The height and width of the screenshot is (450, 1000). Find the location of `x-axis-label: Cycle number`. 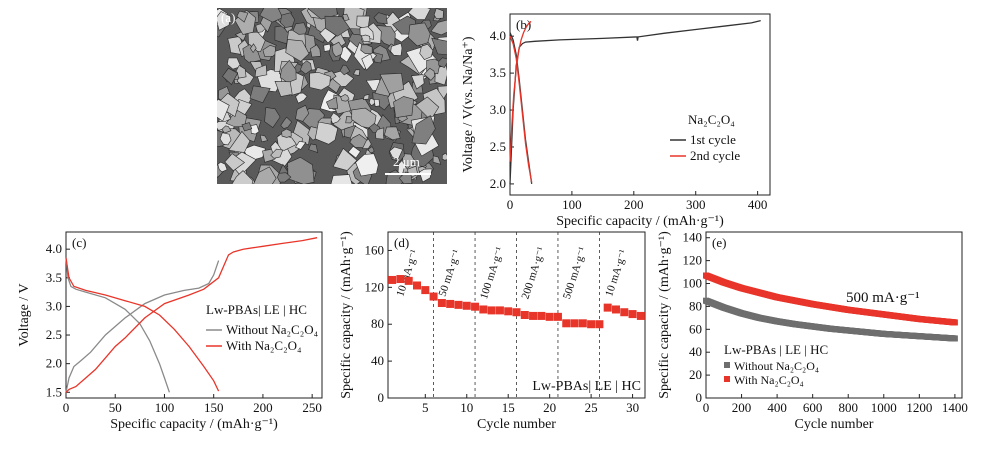

x-axis-label: Cycle number is located at coordinates (516, 424).